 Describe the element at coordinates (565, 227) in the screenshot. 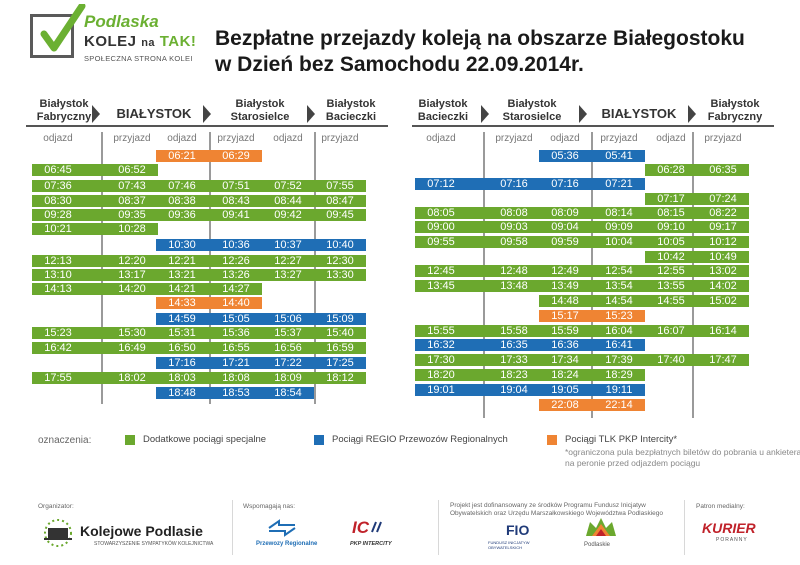

I see `time-cell: 09:04` at that location.